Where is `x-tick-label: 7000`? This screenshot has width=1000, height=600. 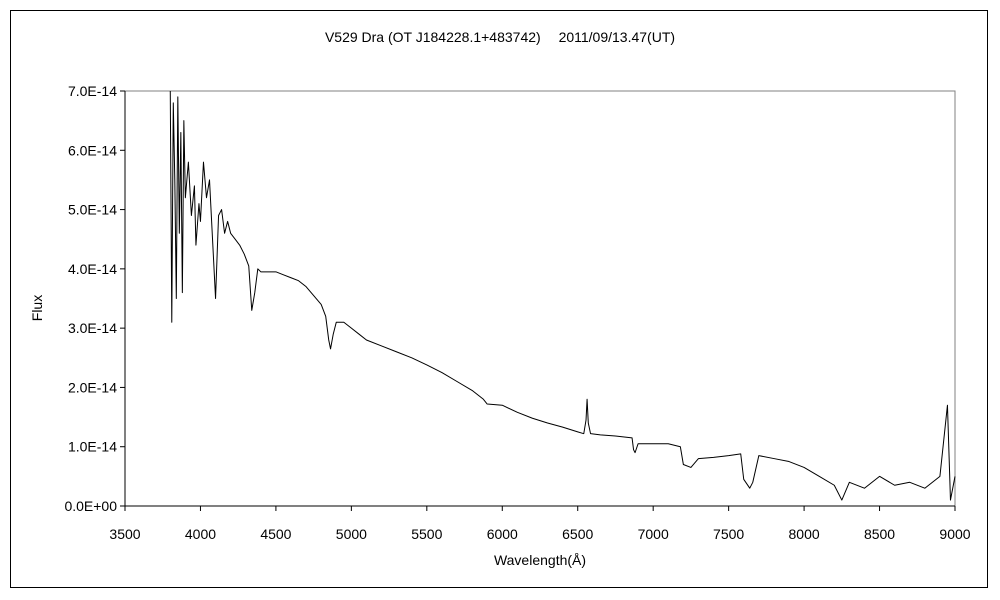 x-tick-label: 7000 is located at coordinates (653, 534).